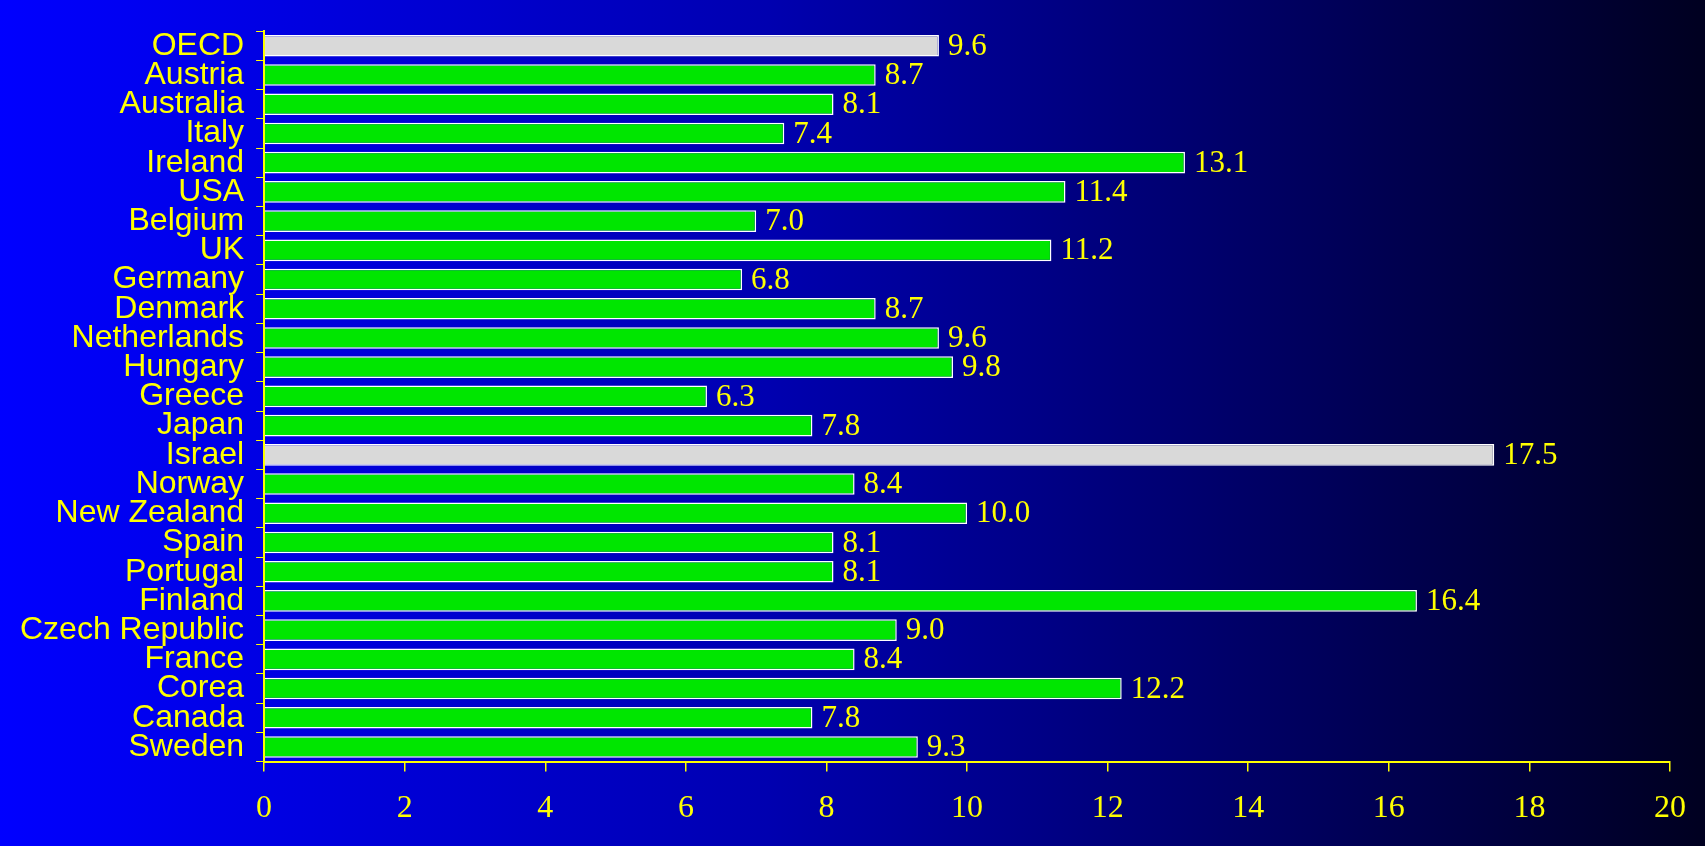 This screenshot has width=1705, height=846. I want to click on data-label: 12.2, so click(1157, 687).